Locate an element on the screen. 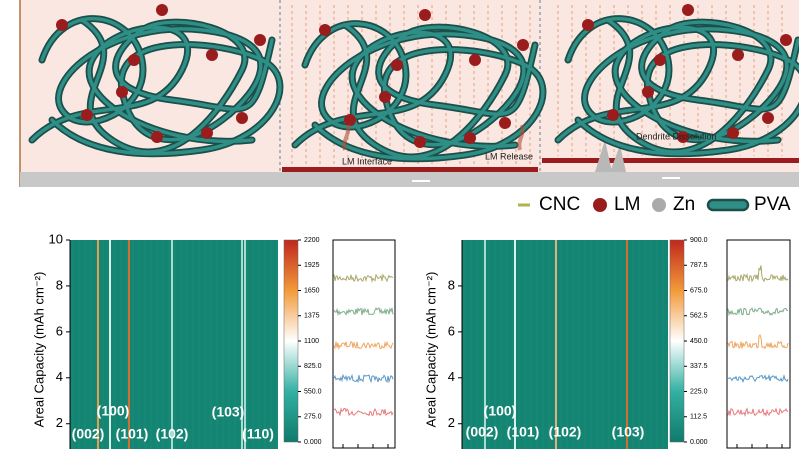  colorbar-tick-label: 225.0 is located at coordinates (699, 391).